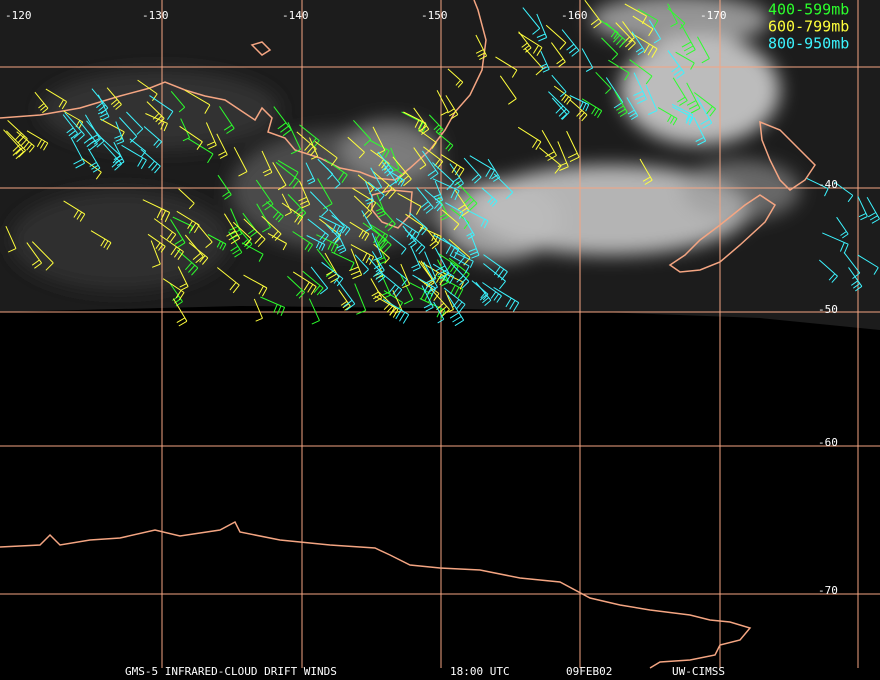  I want to click on nz-north-island, so click(787, 155).